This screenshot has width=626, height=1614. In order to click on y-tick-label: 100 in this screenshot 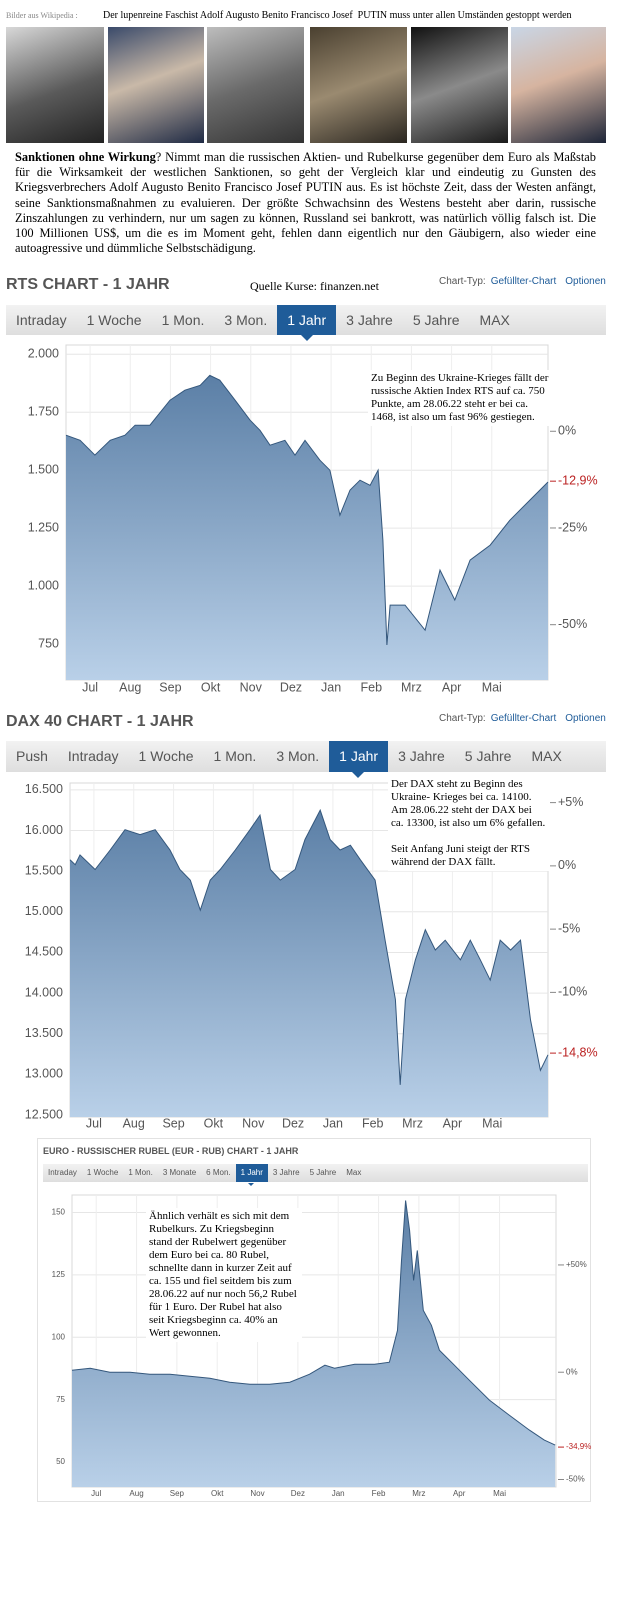, I will do `click(59, 1336)`.